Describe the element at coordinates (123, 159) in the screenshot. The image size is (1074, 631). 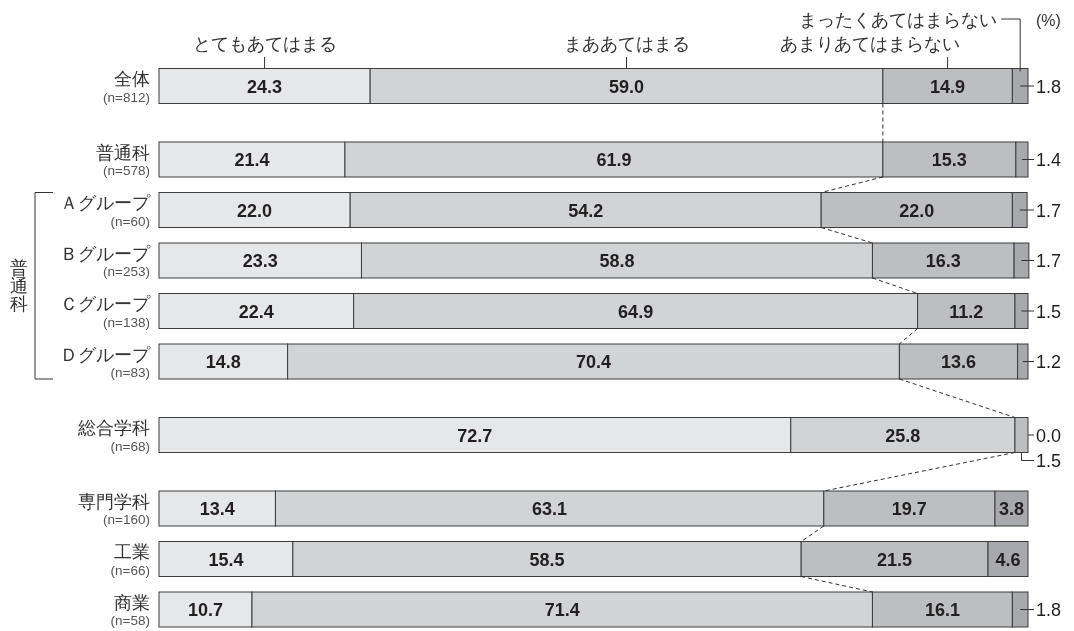
I see `y-tick-label: 普通科 (n=578)` at that location.